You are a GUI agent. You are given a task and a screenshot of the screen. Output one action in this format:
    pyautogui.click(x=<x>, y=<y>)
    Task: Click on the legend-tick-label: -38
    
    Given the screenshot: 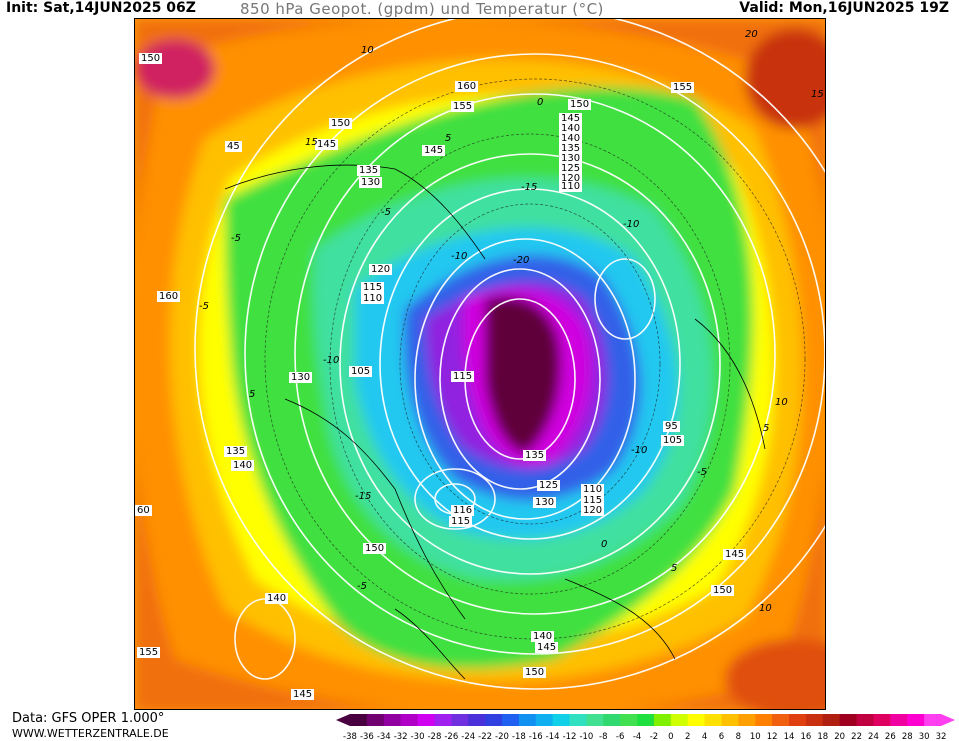 What is the action you would take?
    pyautogui.click(x=350, y=736)
    